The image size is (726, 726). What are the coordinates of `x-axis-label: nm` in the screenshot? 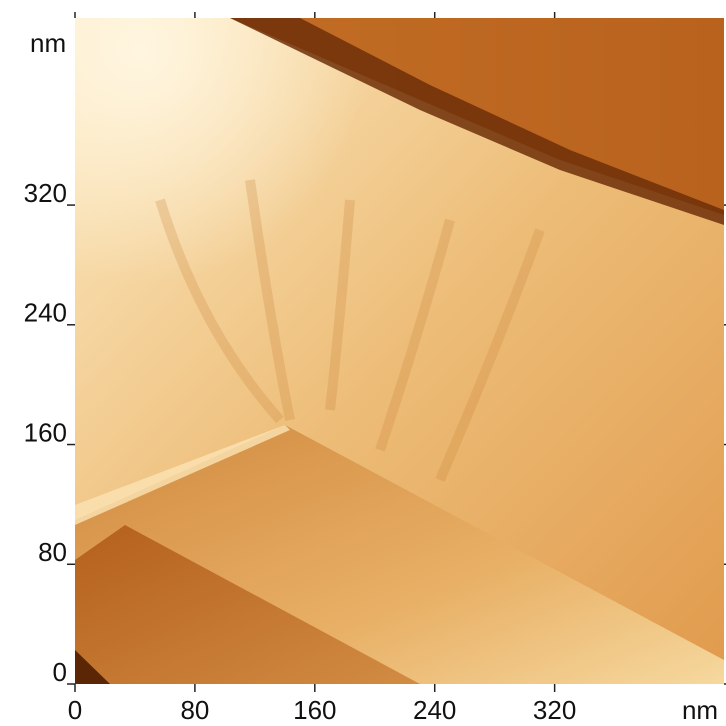 It's located at (700, 710).